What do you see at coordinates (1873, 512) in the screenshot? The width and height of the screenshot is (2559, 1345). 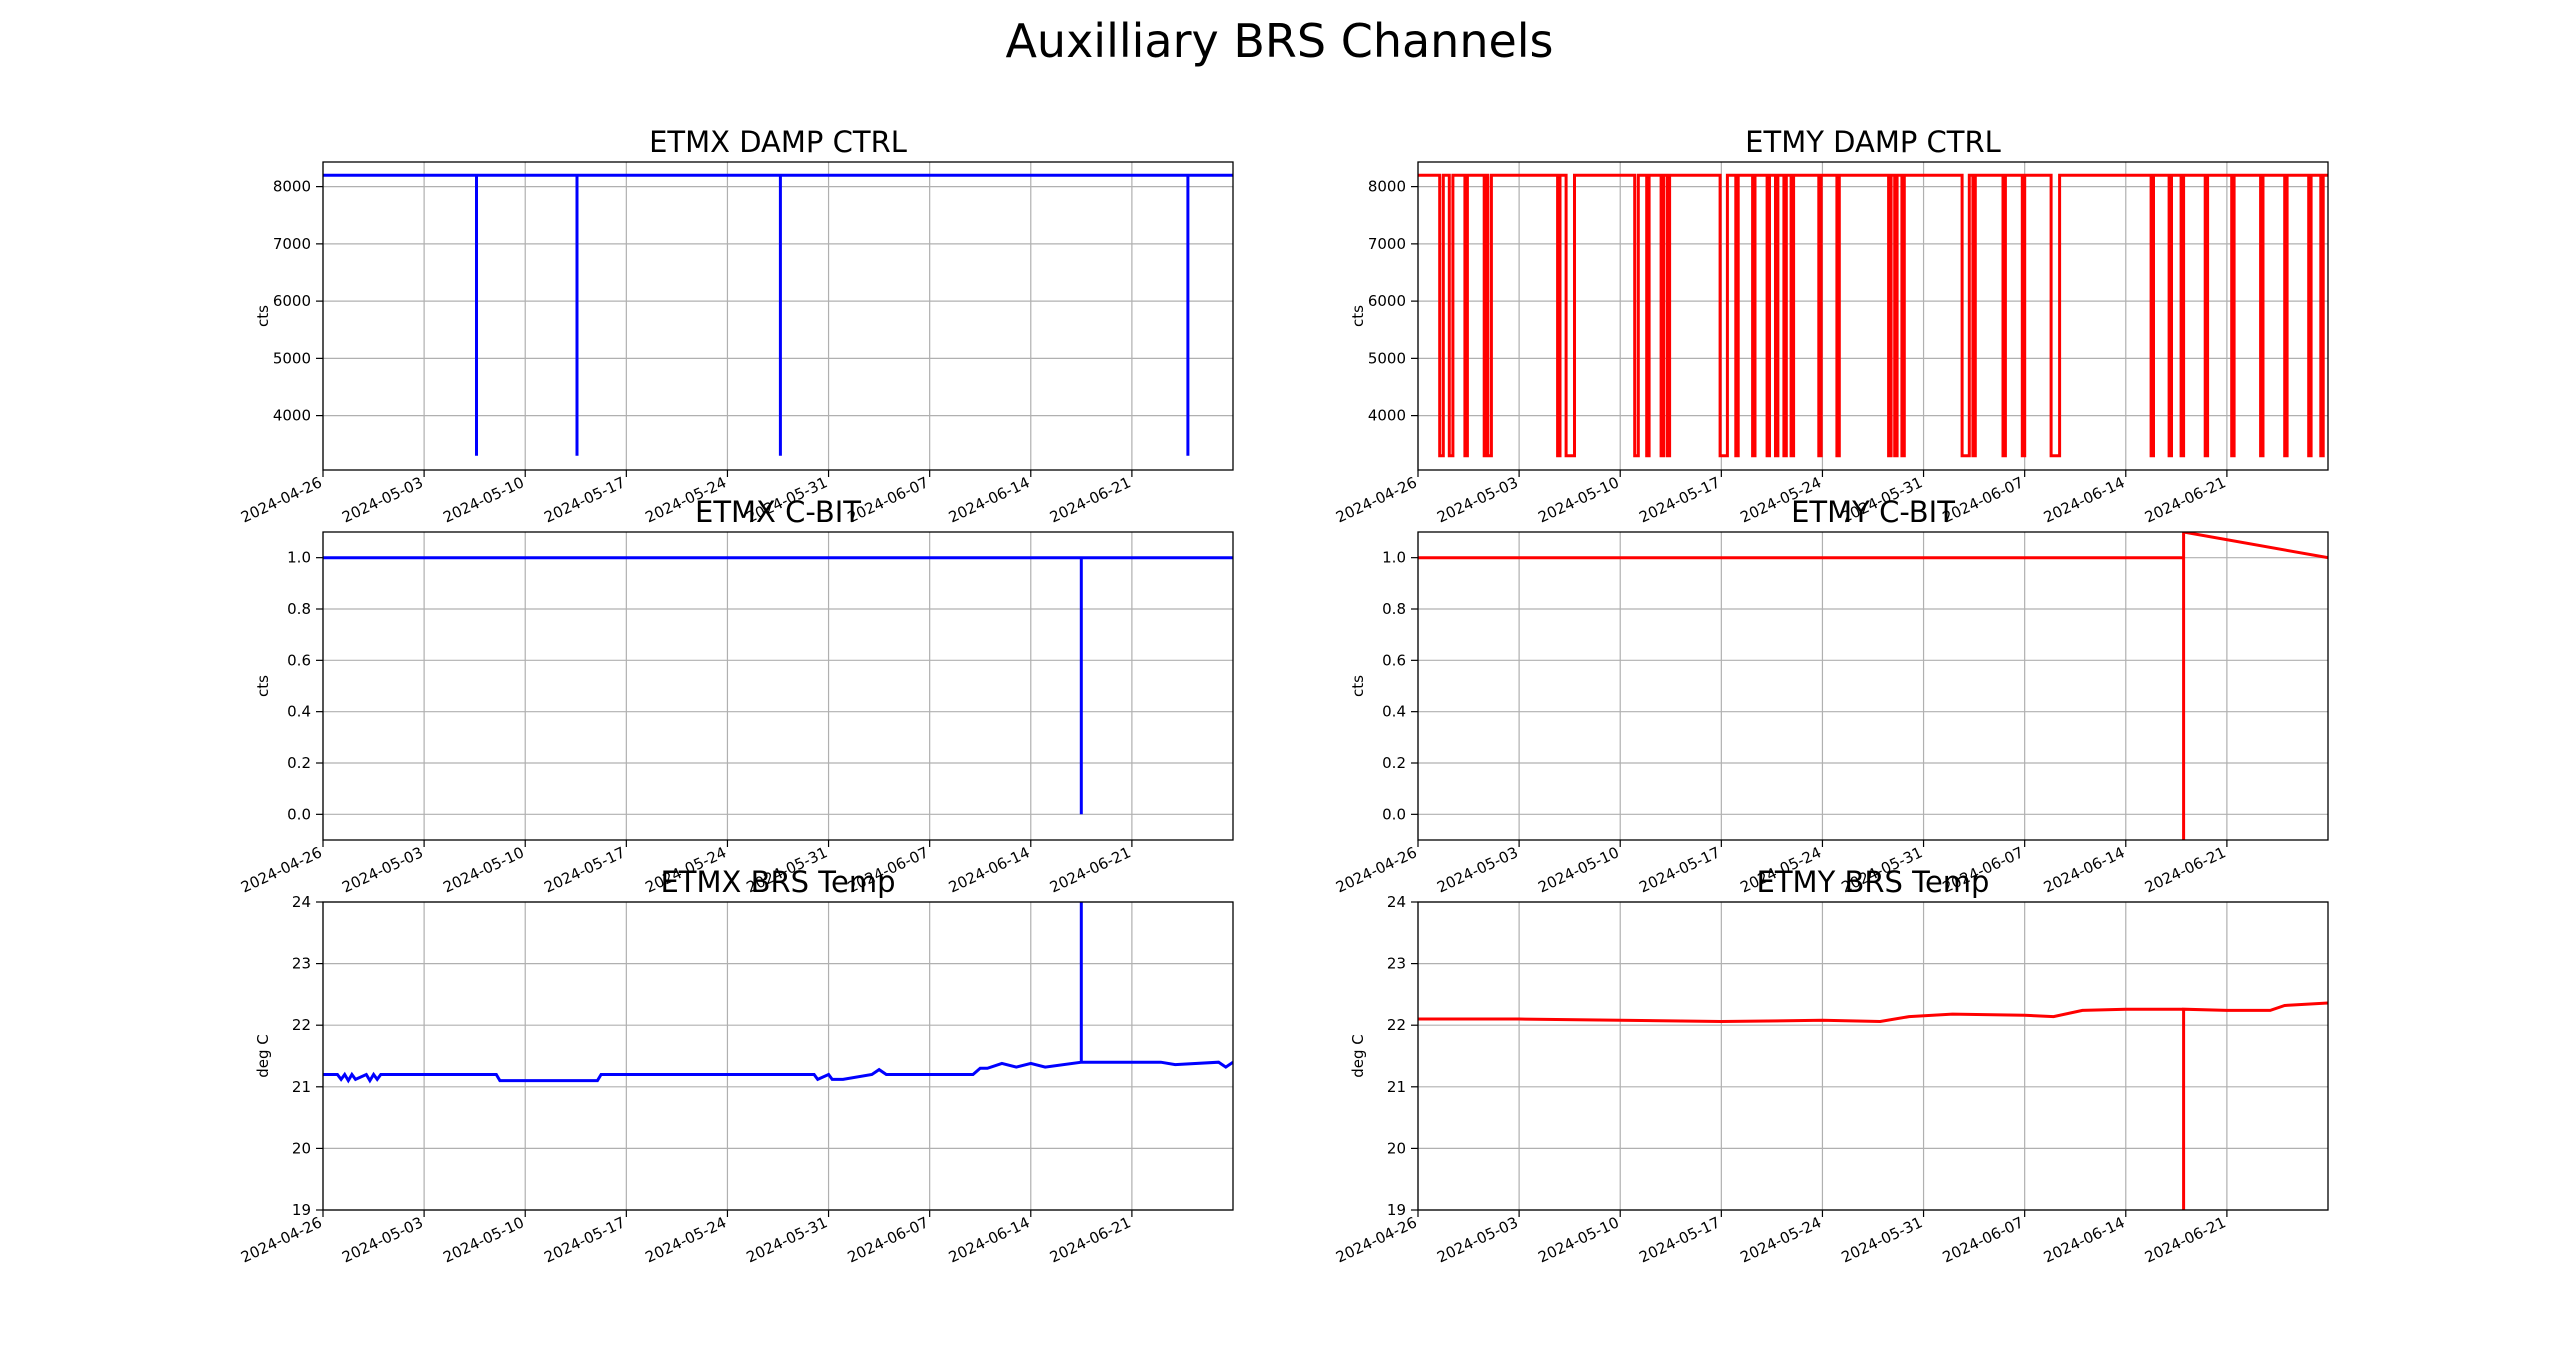 I see `subplot-title: ETMY C-BIT` at bounding box center [1873, 512].